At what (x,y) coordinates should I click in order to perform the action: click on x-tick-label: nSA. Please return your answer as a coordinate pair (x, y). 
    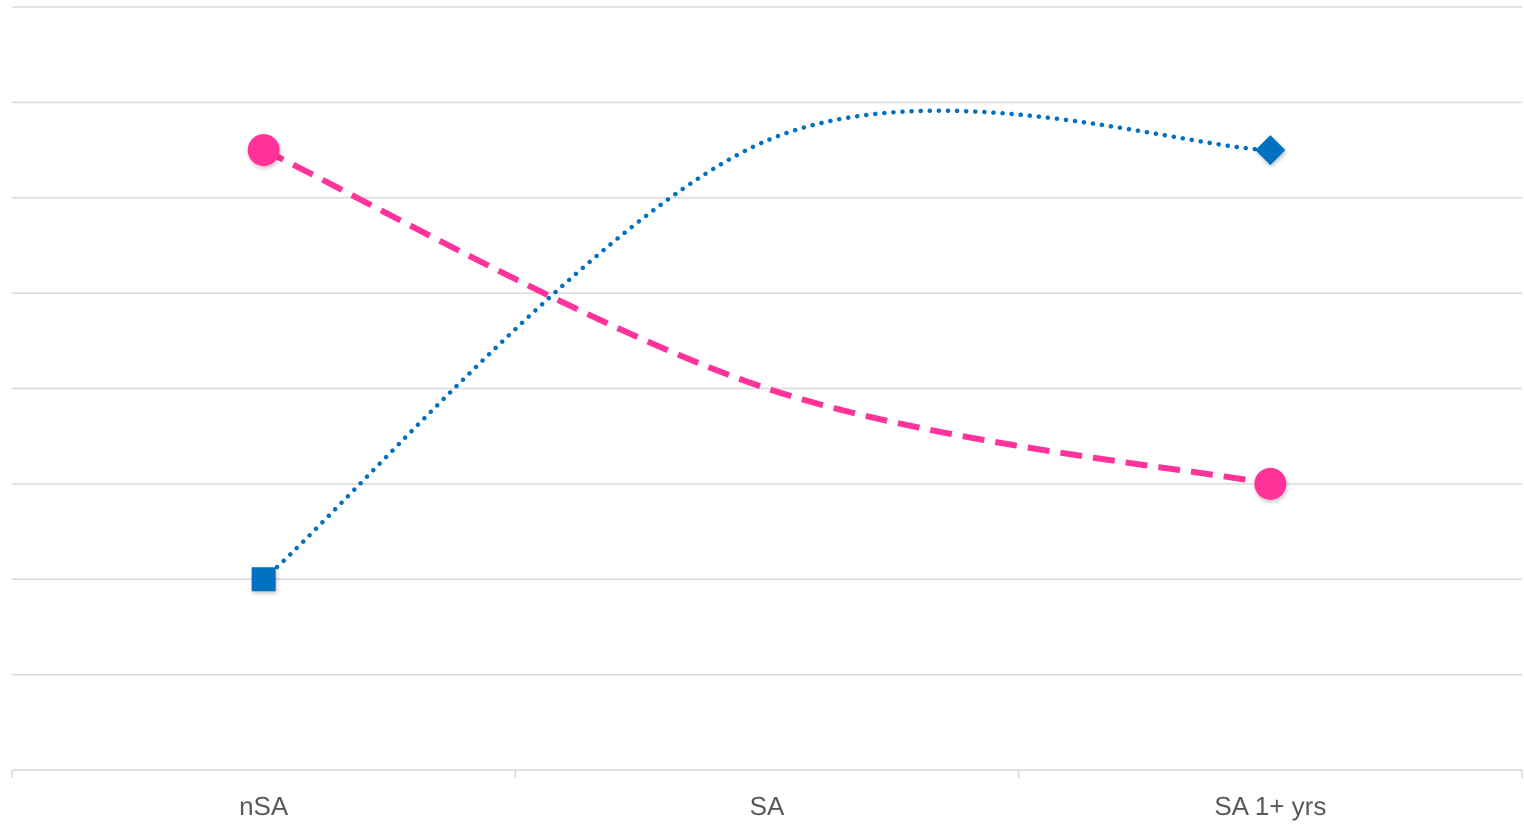
    Looking at the image, I should click on (264, 806).